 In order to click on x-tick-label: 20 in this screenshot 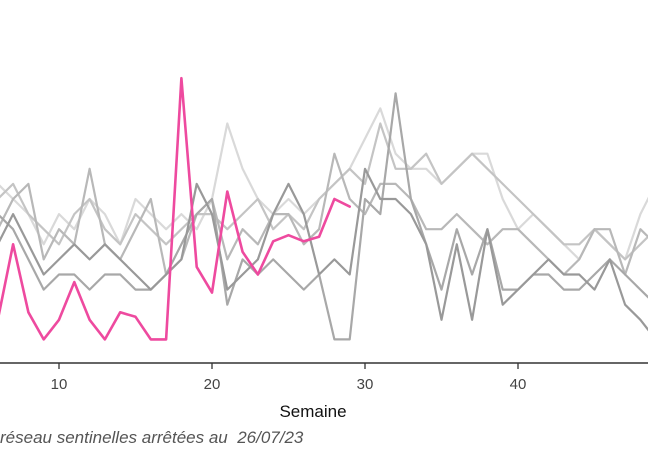, I will do `click(212, 384)`.